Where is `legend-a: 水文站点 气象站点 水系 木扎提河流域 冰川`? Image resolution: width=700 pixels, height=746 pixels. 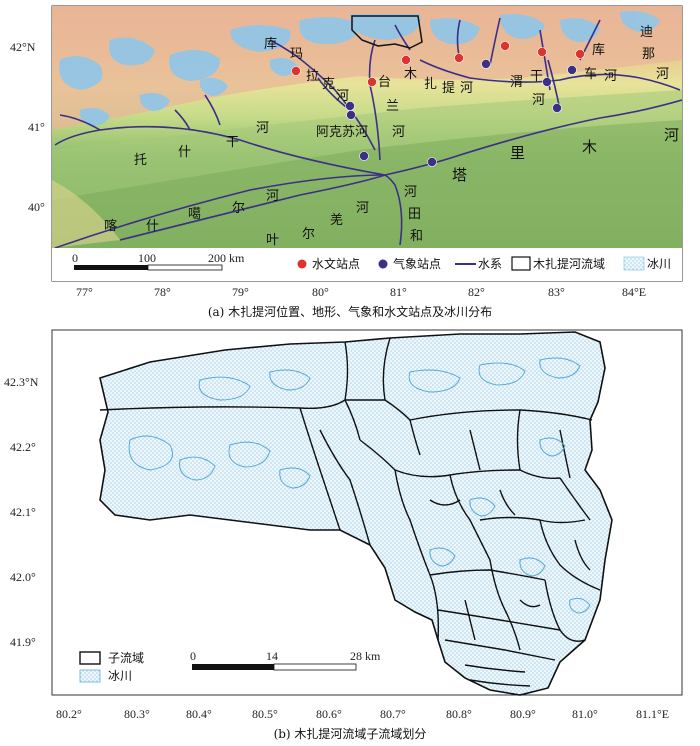 legend-a: 水文站点 气象站点 水系 木扎提河流域 冰川 is located at coordinates (484, 263).